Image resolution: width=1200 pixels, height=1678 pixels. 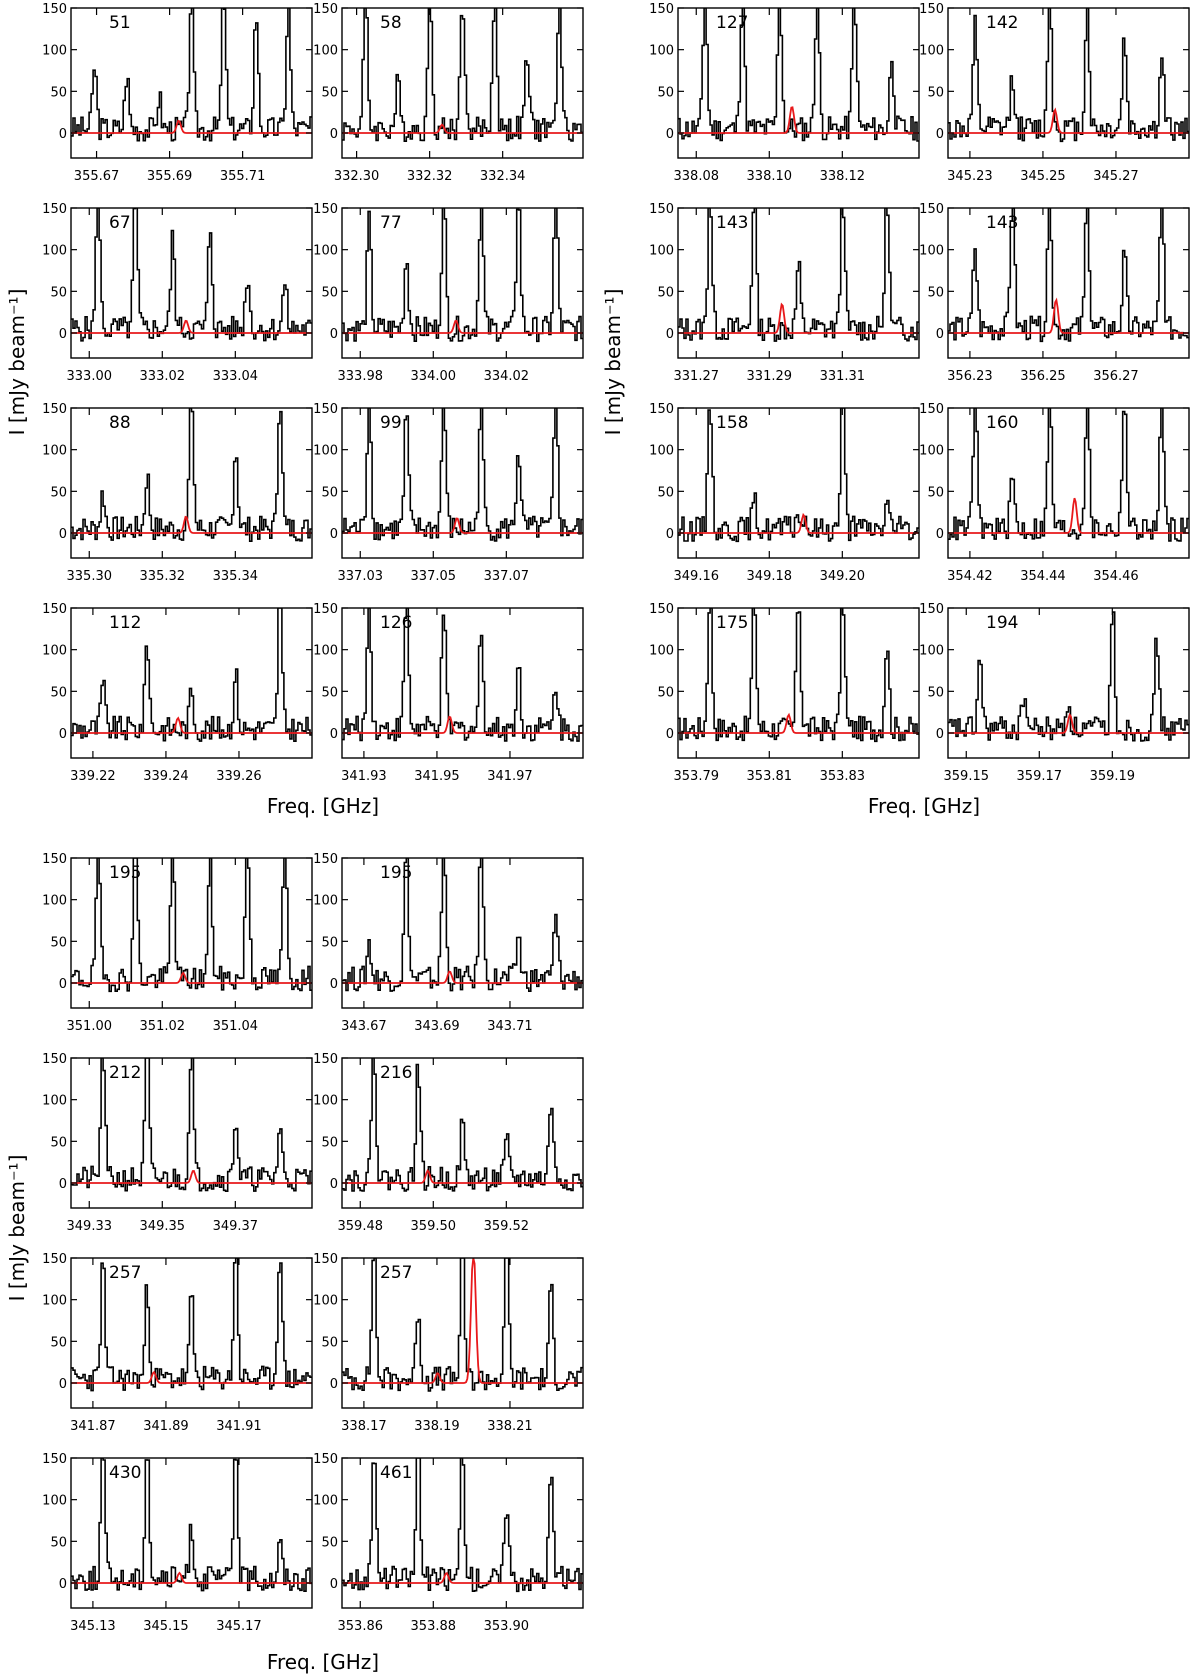 What do you see at coordinates (163, 576) in the screenshot?
I see `x-tick-label: 335.32` at bounding box center [163, 576].